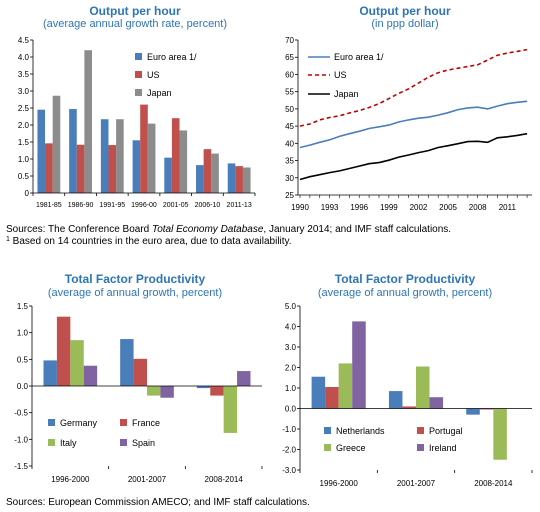 The width and height of the screenshot is (540, 512). What do you see at coordinates (291, 306) in the screenshot?
I see `y-tick-label: 5.0` at bounding box center [291, 306].